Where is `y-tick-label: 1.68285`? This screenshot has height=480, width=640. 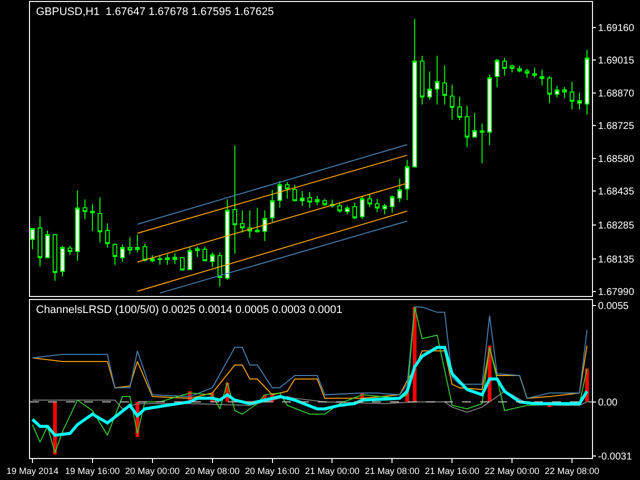 y-tick-label: 1.68285 is located at coordinates (616, 226).